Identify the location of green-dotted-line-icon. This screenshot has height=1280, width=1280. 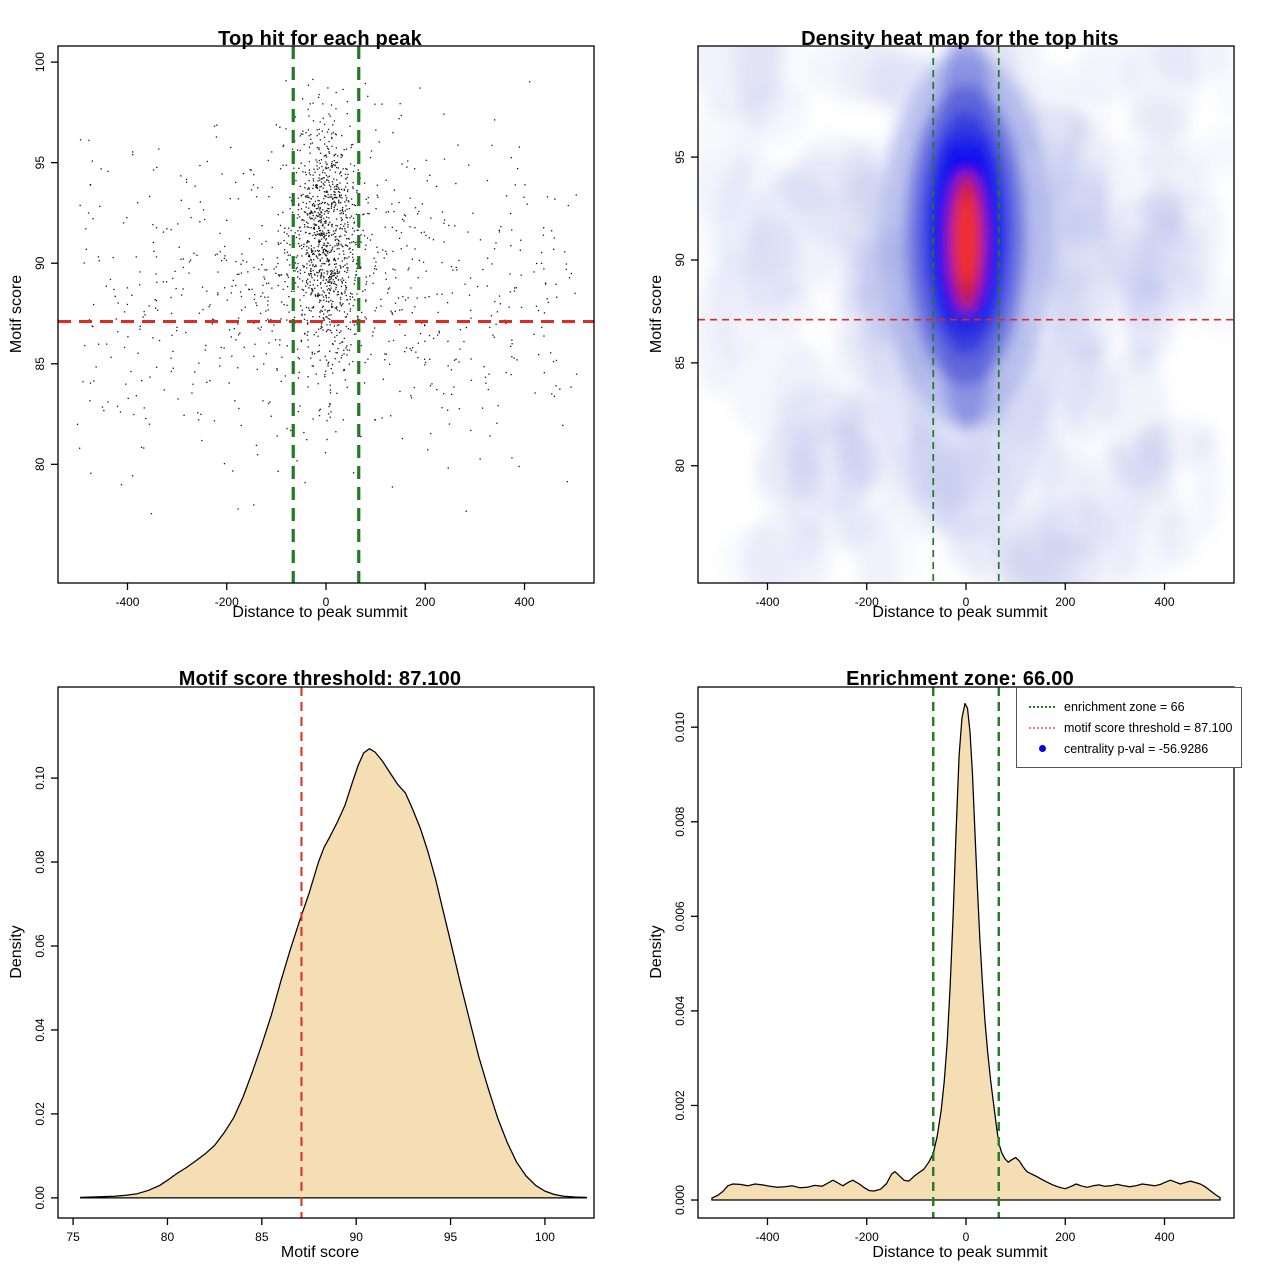
(1042, 706).